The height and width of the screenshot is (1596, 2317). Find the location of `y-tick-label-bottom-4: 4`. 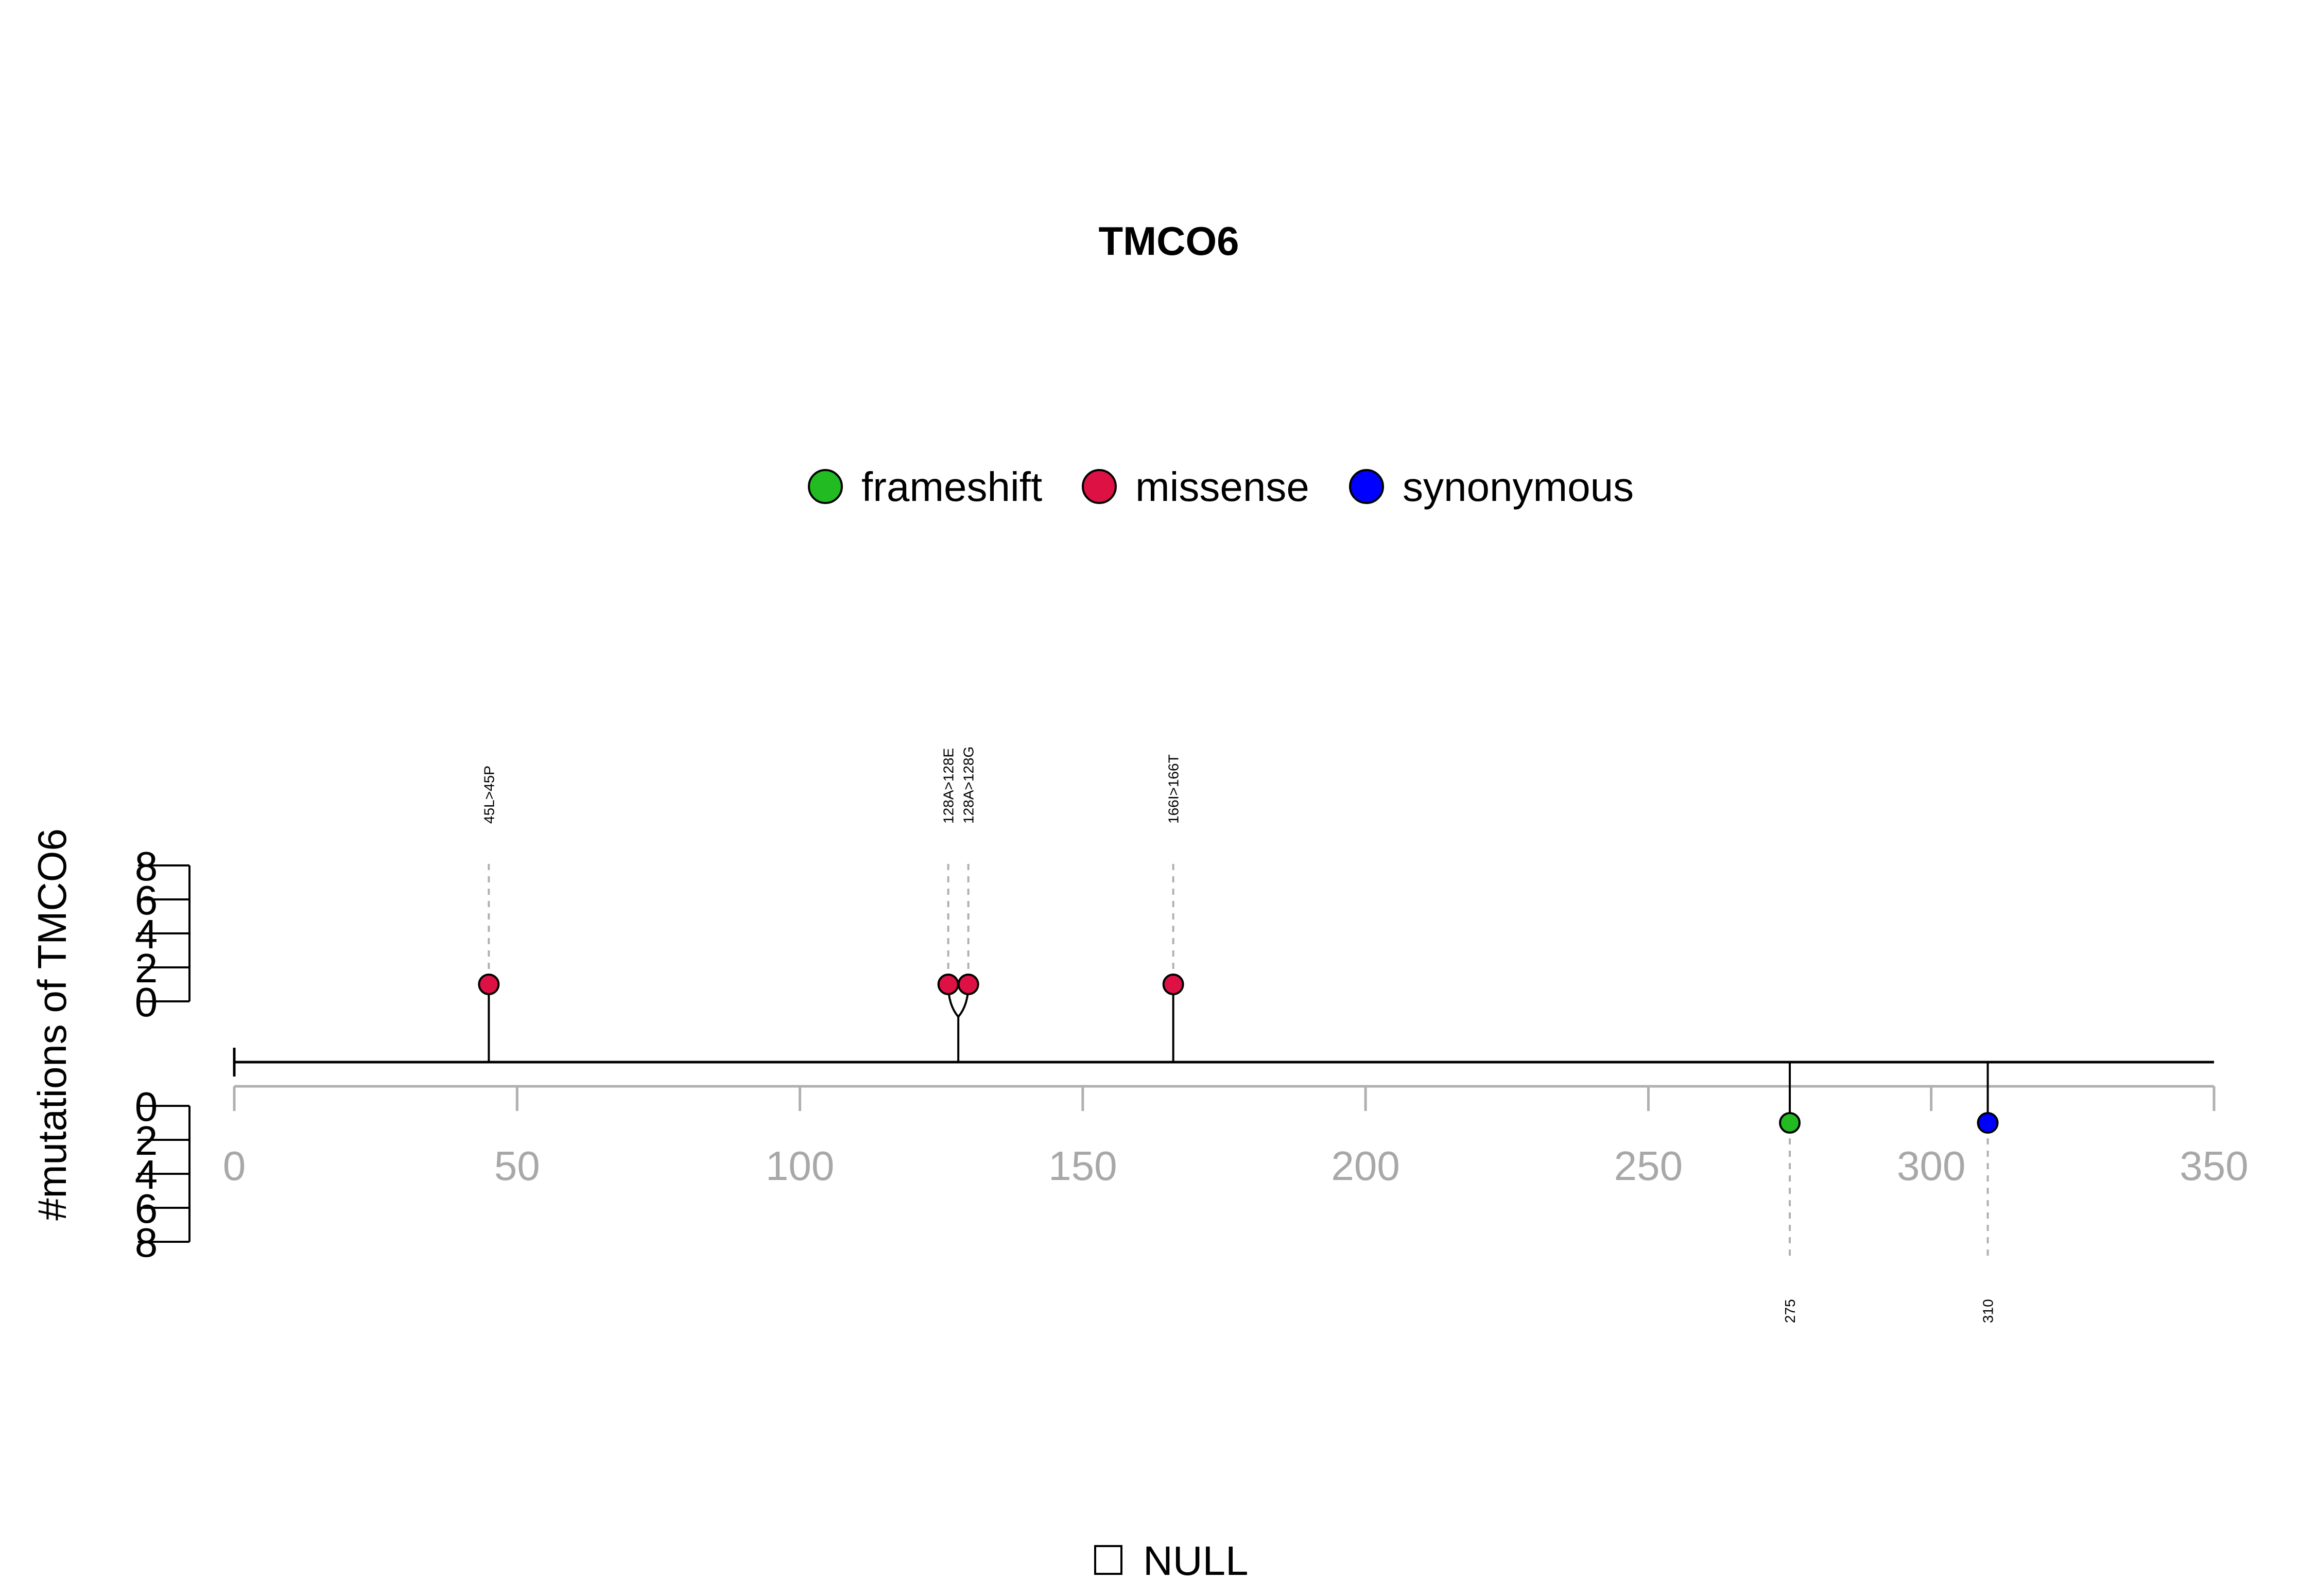

y-tick-label-bottom-4: 4 is located at coordinates (146, 1175).